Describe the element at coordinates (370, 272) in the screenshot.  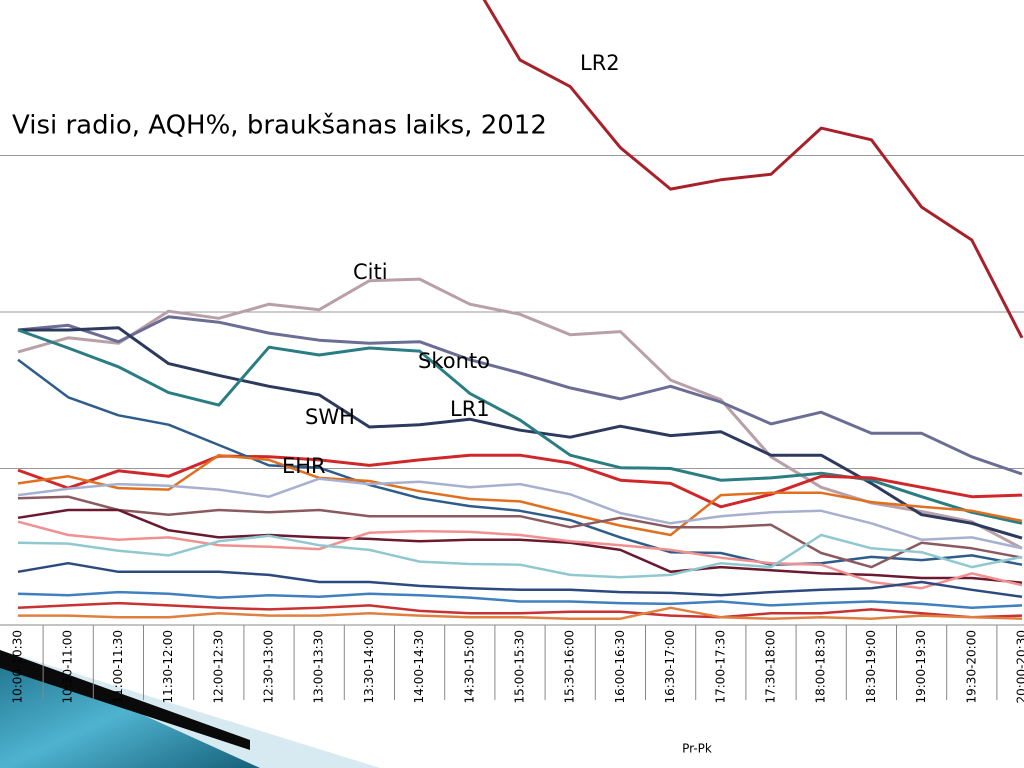
I see `series-label: Citi` at that location.